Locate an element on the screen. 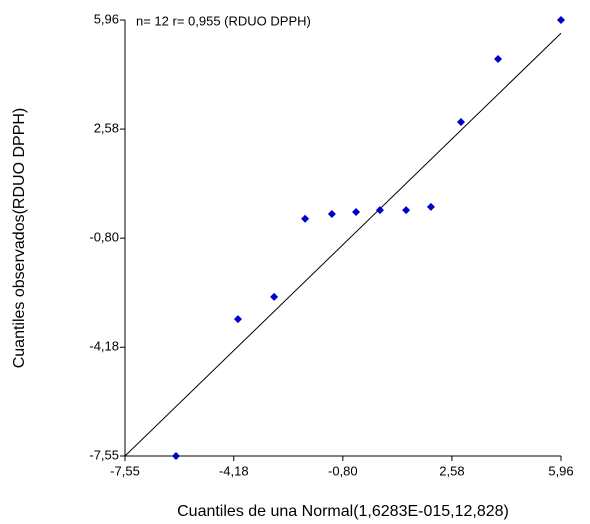  x-tick-label: 5,96 is located at coordinates (560, 470).